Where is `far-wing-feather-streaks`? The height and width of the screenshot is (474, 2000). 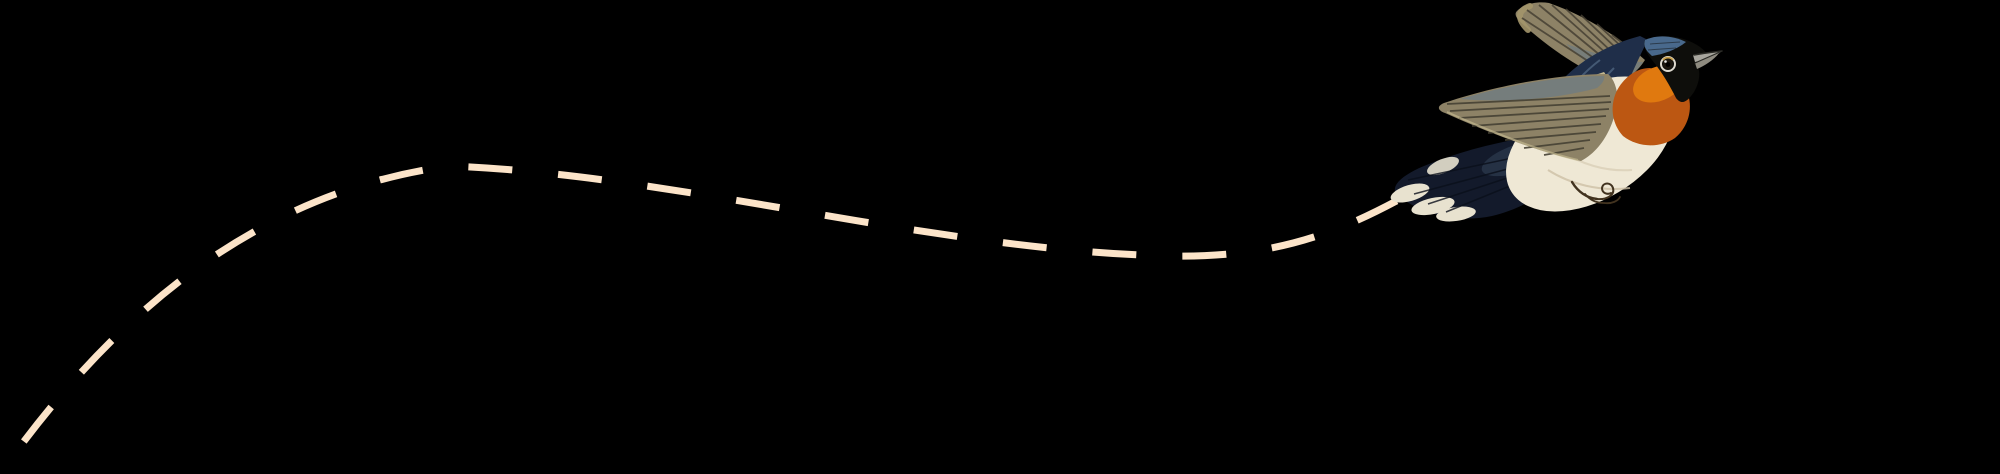
far-wing-feather-streaks is located at coordinates (1581, 42).